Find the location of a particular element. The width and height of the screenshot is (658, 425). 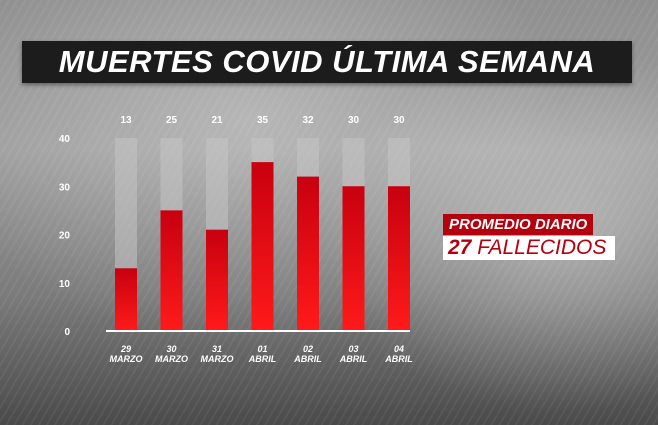

x-tick-label-day: 30 is located at coordinates (171, 349).